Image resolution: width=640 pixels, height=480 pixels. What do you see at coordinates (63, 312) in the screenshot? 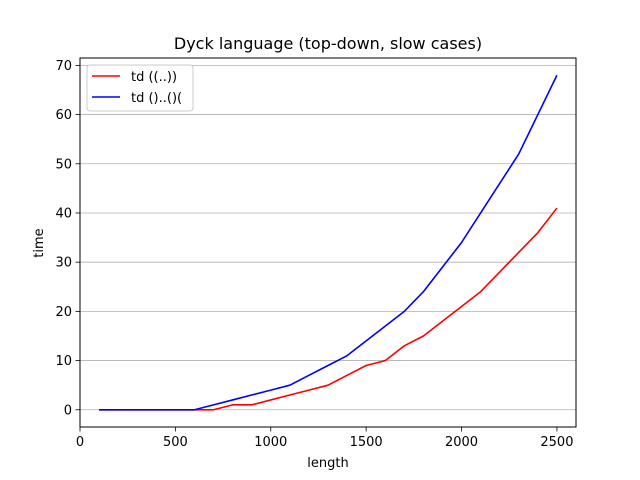
I see `y-tick-label-2: 20` at bounding box center [63, 312].